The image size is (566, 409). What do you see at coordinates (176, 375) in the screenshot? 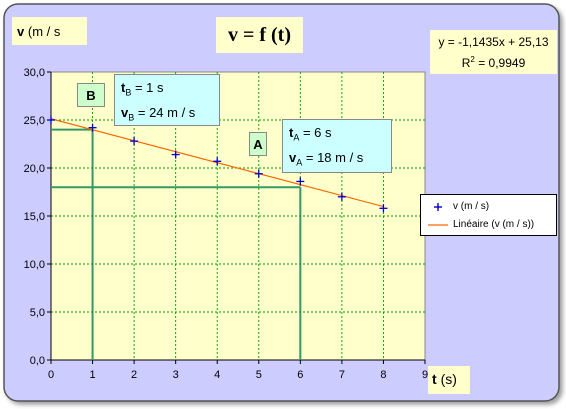
I see `x-tick-label: 3` at bounding box center [176, 375].